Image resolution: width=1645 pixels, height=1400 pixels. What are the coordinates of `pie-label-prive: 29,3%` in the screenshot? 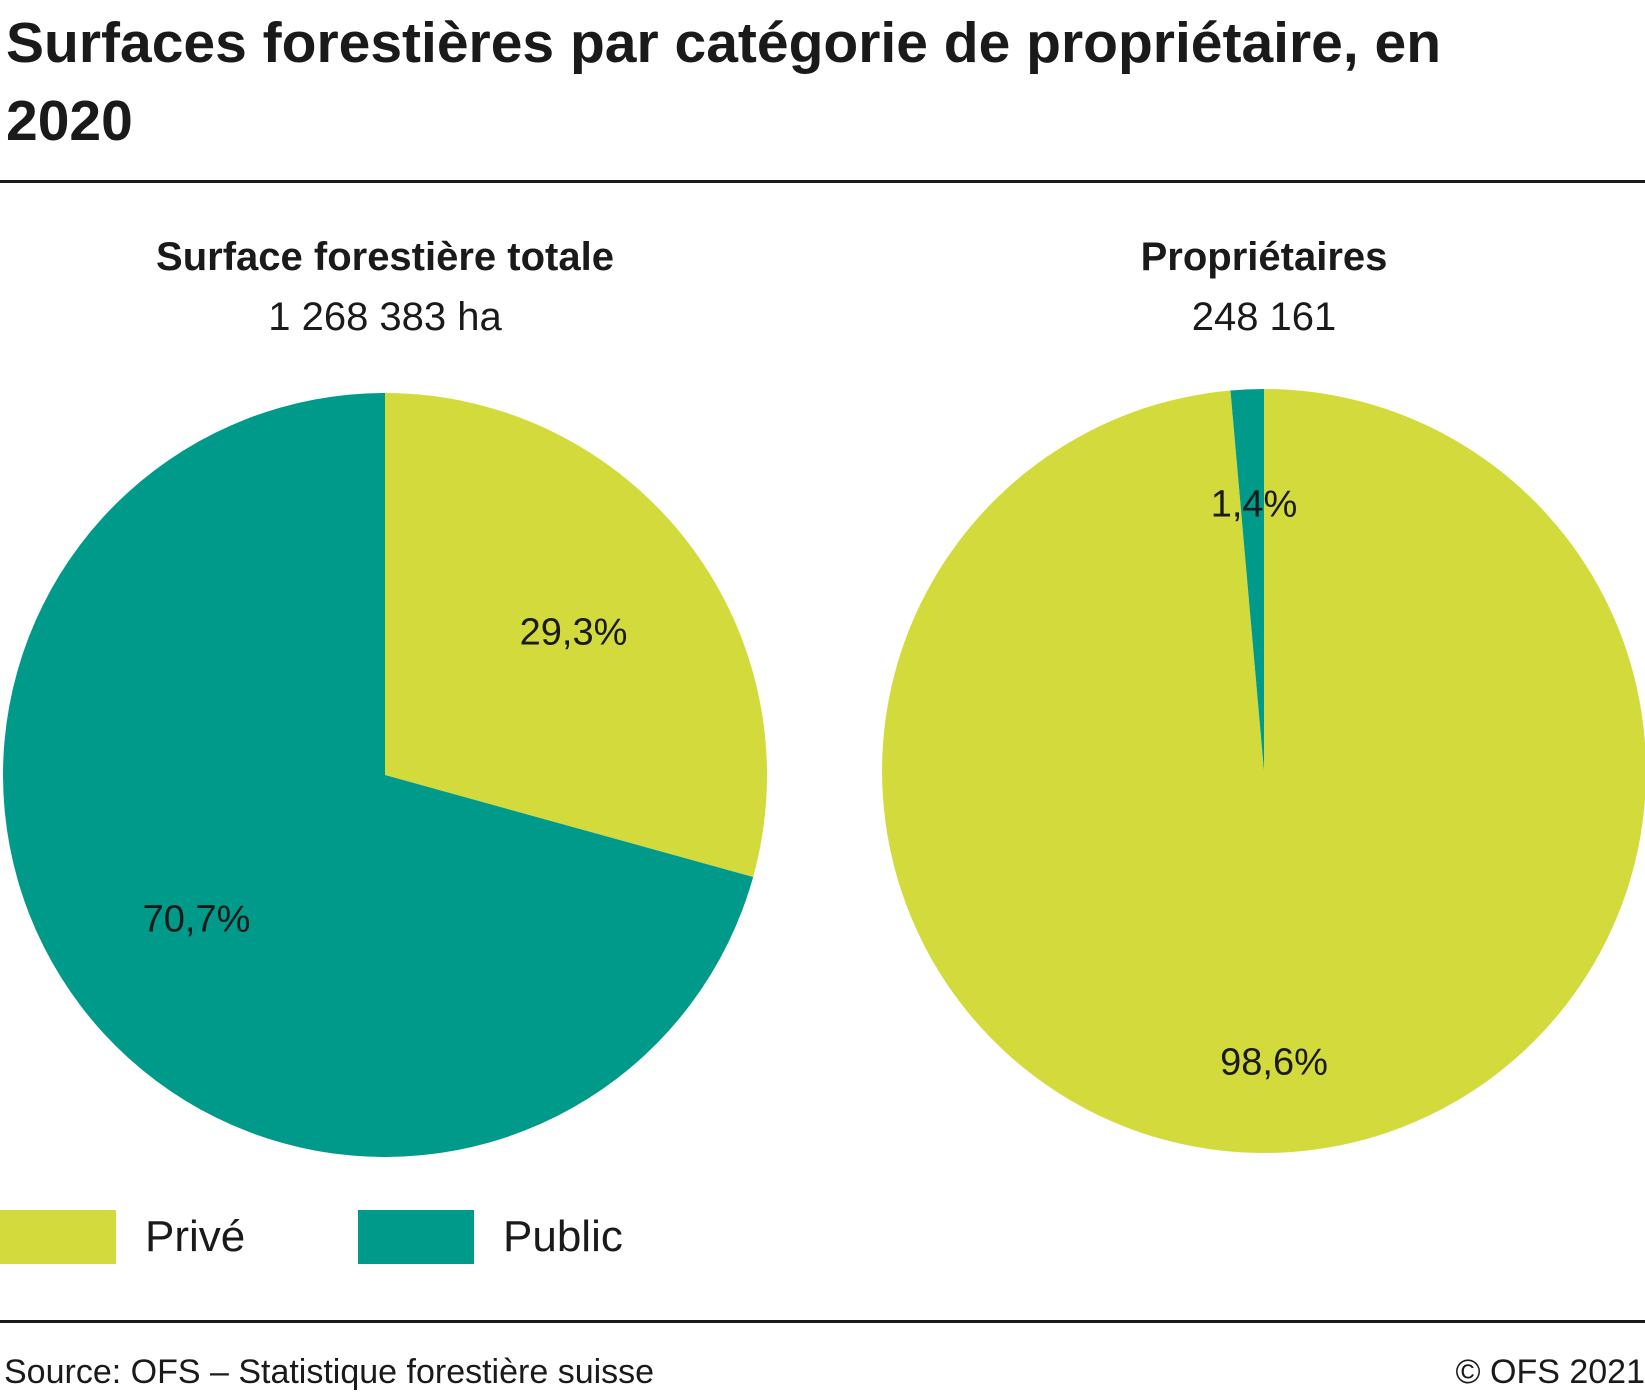 It's located at (574, 633).